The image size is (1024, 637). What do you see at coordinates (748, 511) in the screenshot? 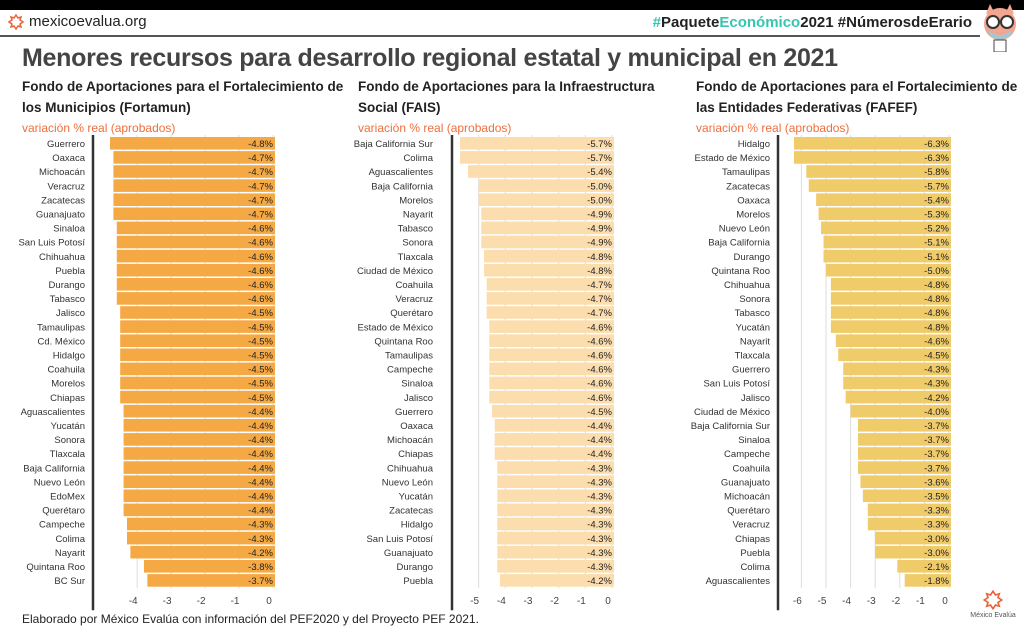
I see `category-label: Querétaro` at bounding box center [748, 511].